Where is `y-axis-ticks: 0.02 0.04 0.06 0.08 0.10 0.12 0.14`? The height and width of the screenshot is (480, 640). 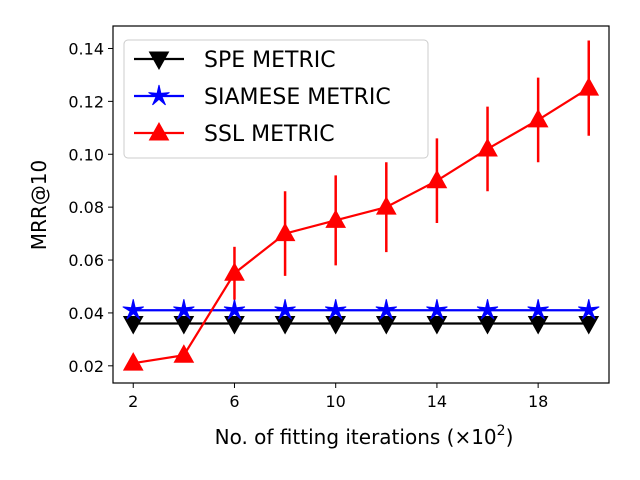
y-axis-ticks: 0.02 0.04 0.06 0.08 0.10 0.12 0.14 is located at coordinates (90, 207).